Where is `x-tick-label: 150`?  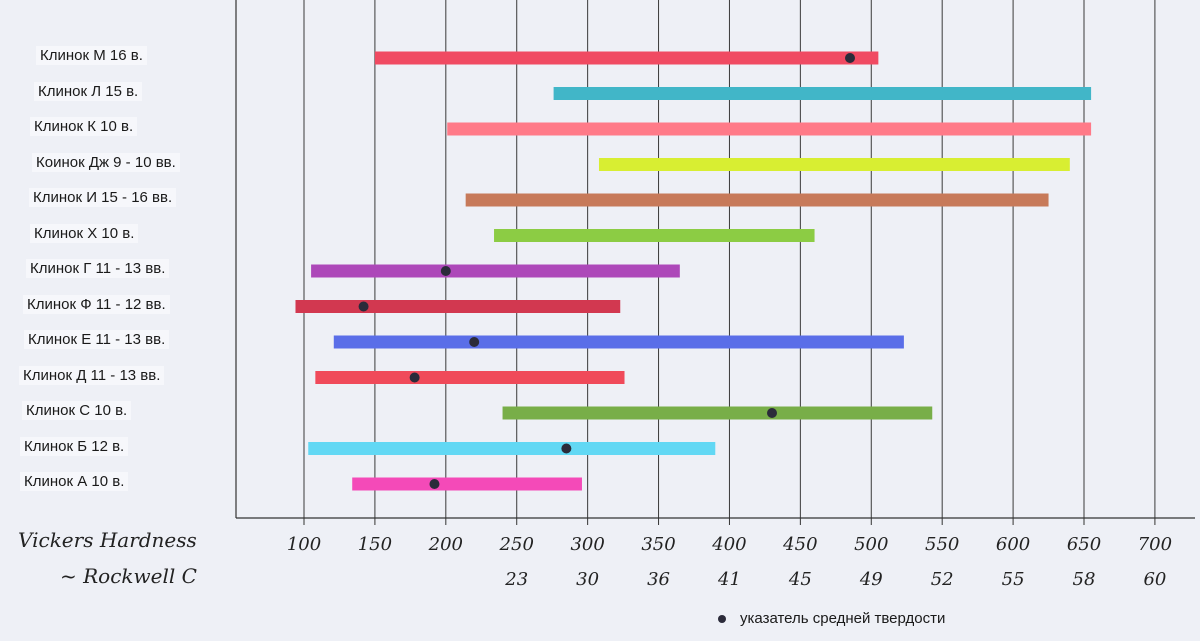
x-tick-label: 150 is located at coordinates (375, 544).